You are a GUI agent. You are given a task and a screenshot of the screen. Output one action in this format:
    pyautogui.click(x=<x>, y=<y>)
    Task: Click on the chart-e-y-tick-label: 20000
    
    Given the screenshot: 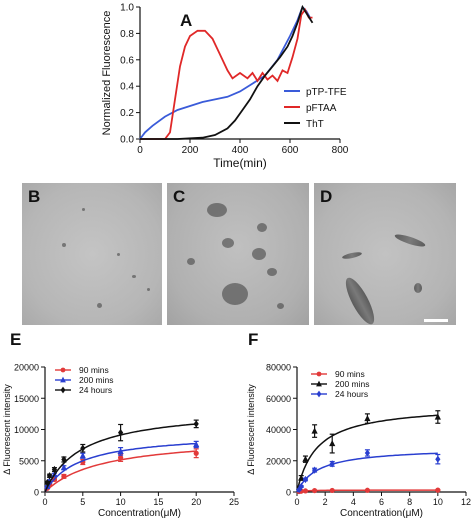 What is the action you would take?
    pyautogui.click(x=26, y=368)
    